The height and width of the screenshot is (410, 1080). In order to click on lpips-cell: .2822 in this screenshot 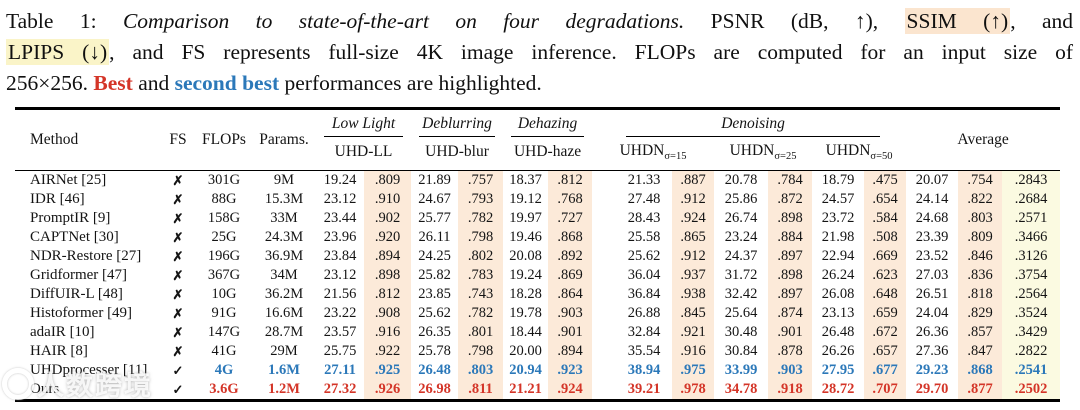, I will do `click(1031, 352)`.